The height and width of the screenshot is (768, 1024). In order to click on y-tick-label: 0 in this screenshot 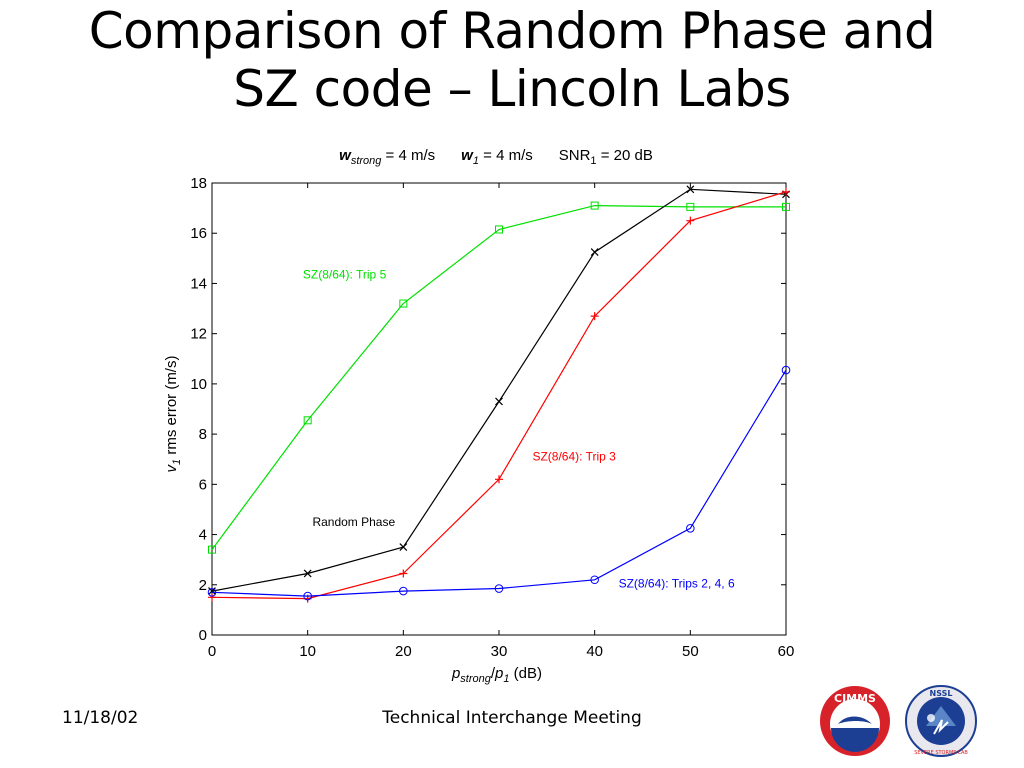, I will do `click(203, 635)`.